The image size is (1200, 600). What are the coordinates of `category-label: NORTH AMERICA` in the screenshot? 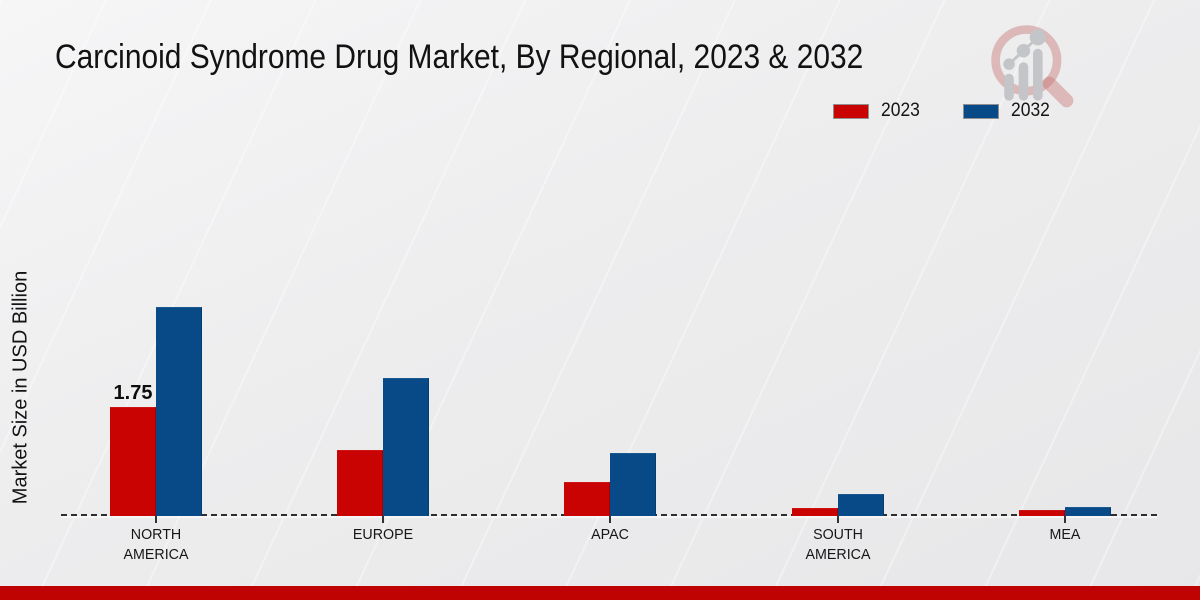 It's located at (156, 544).